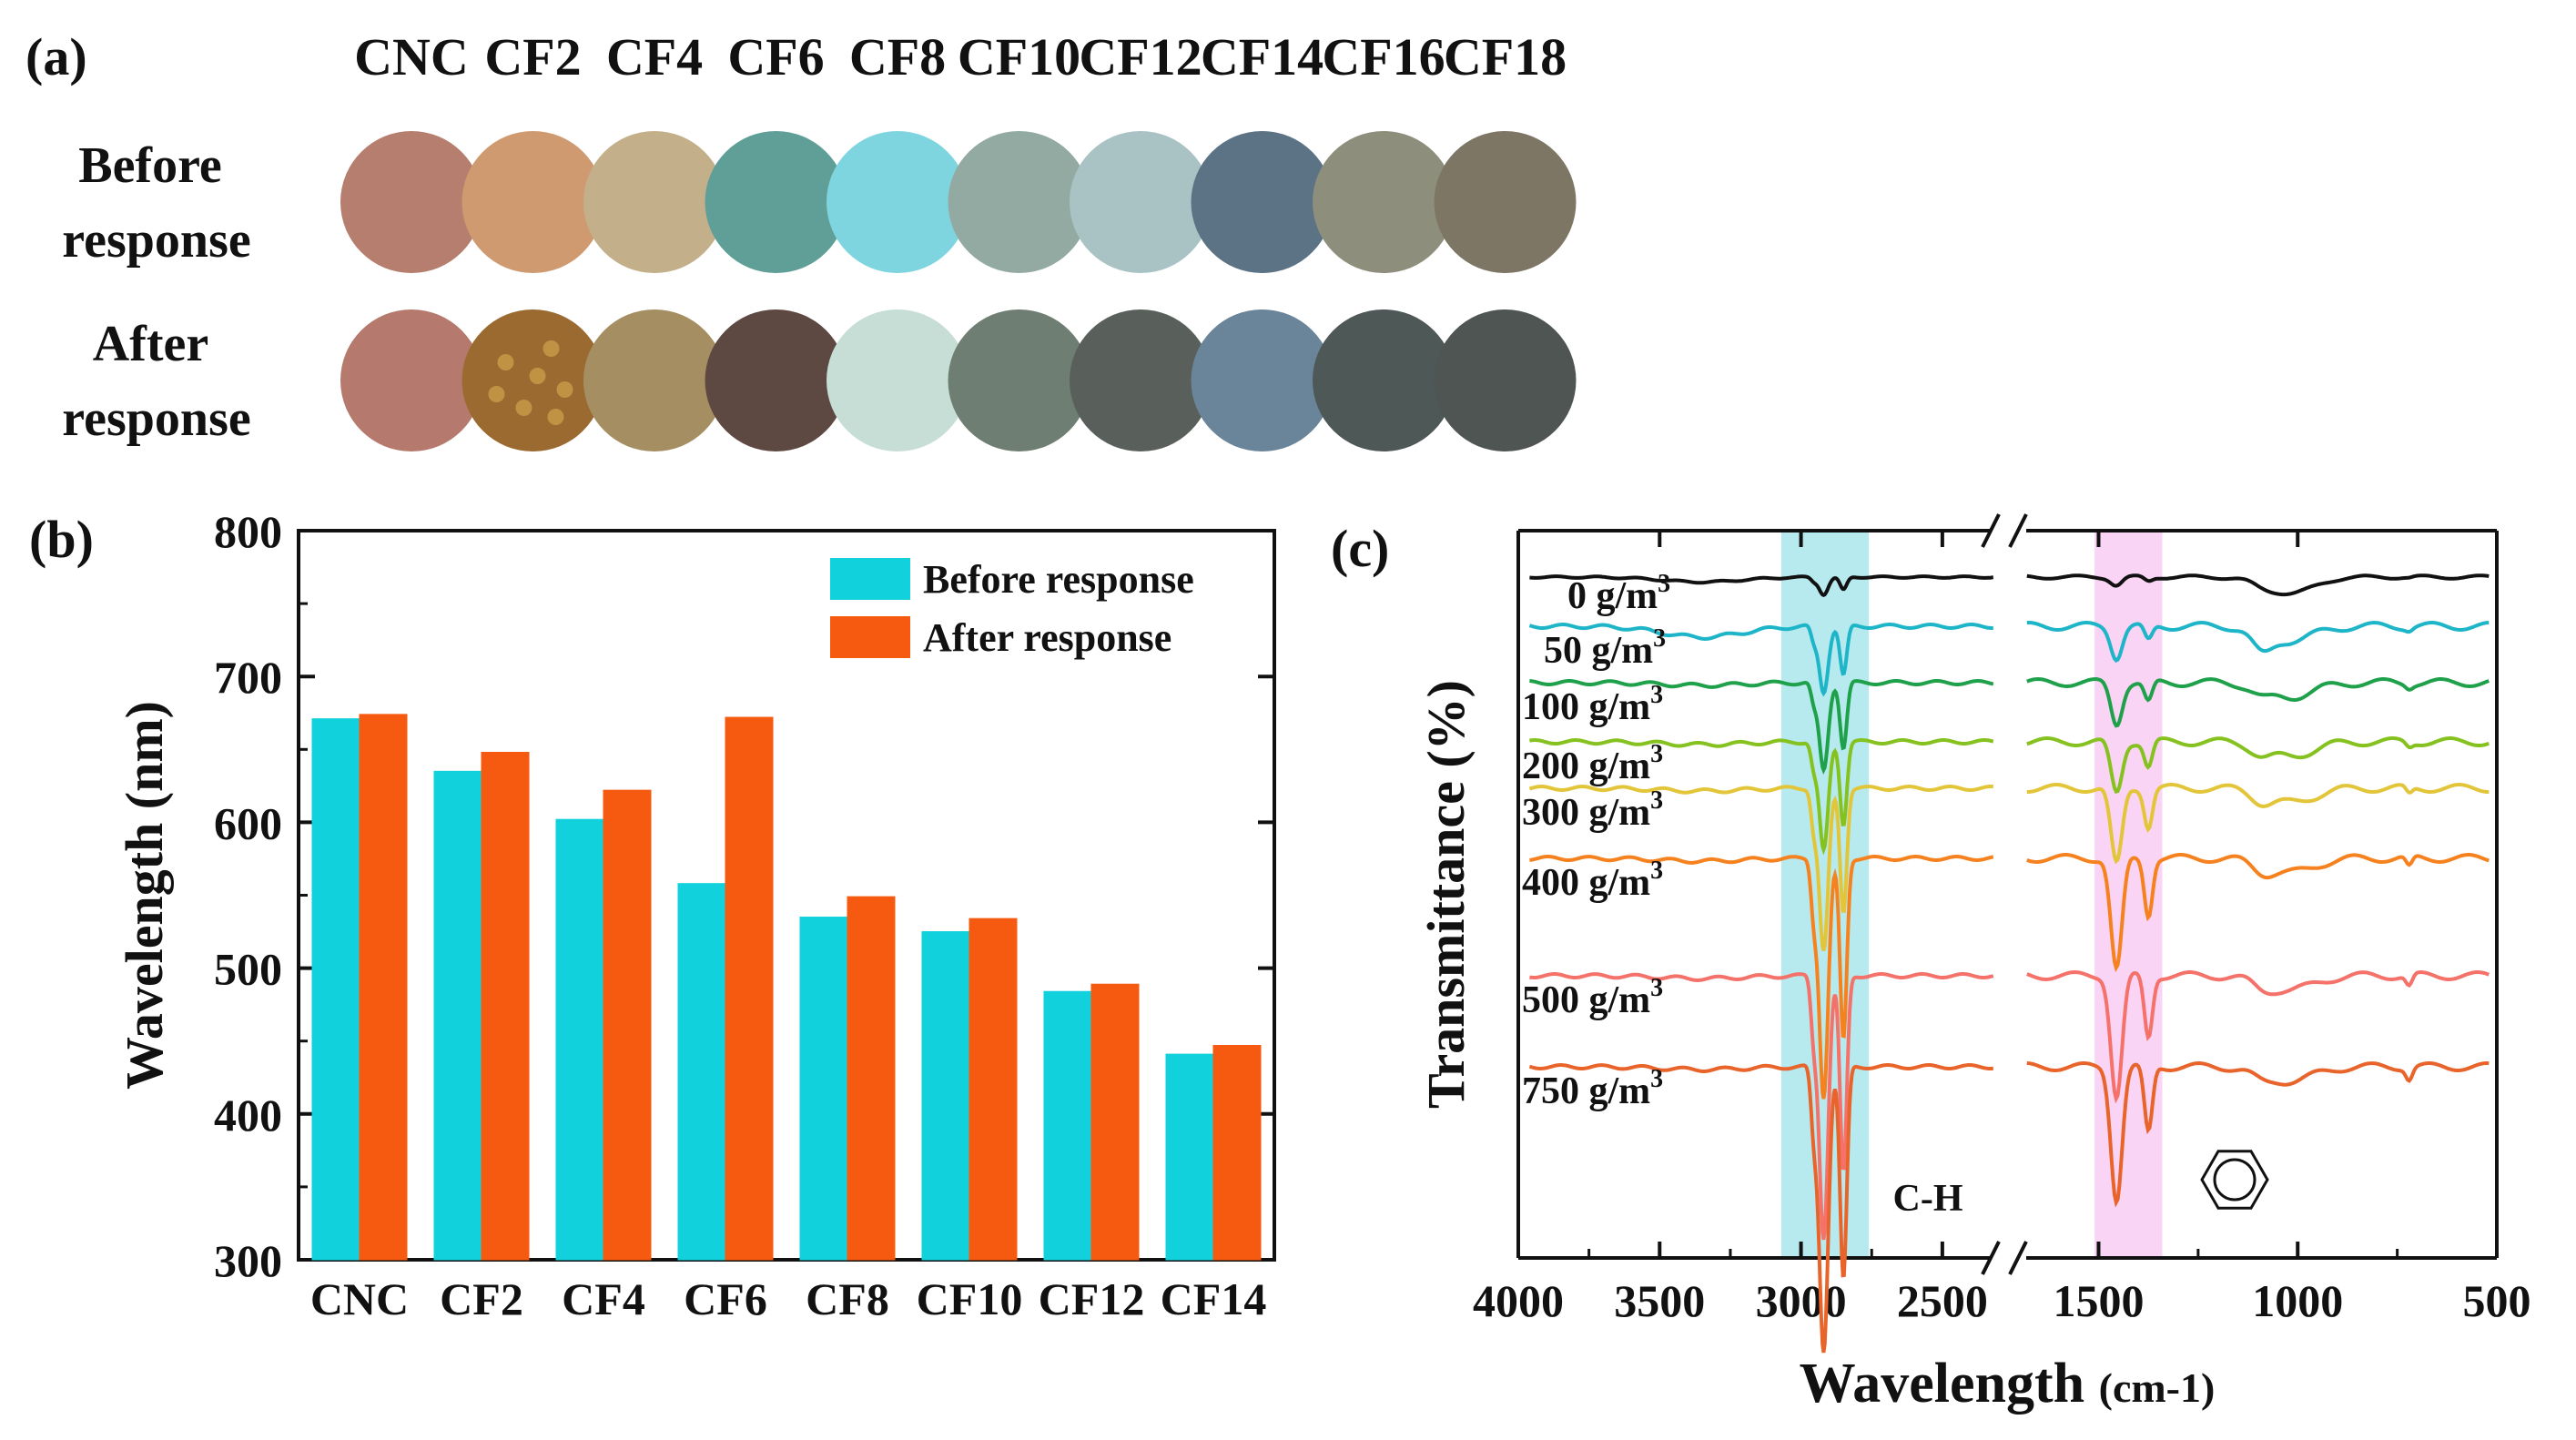 The width and height of the screenshot is (2576, 1440). Describe the element at coordinates (156, 381) in the screenshot. I see `row-label-after: After response` at that location.